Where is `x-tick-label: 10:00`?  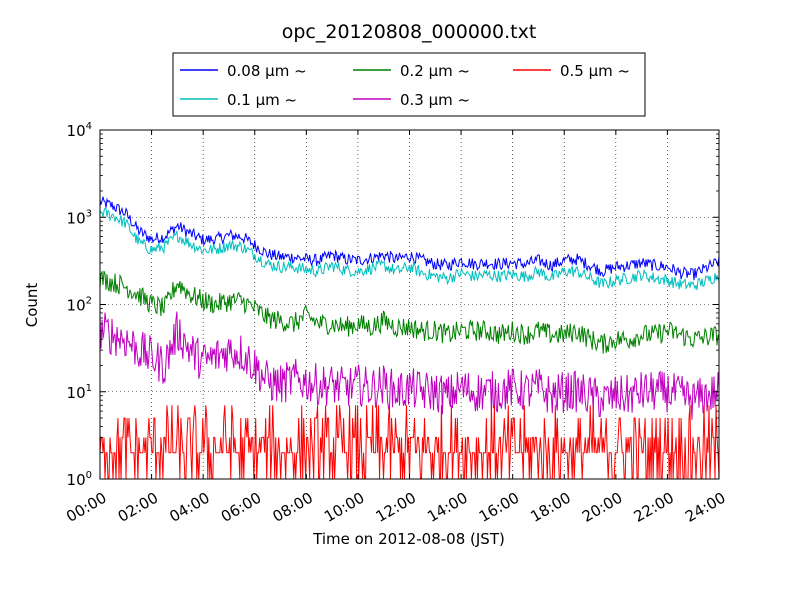
x-tick-label: 10:00 is located at coordinates (344, 507).